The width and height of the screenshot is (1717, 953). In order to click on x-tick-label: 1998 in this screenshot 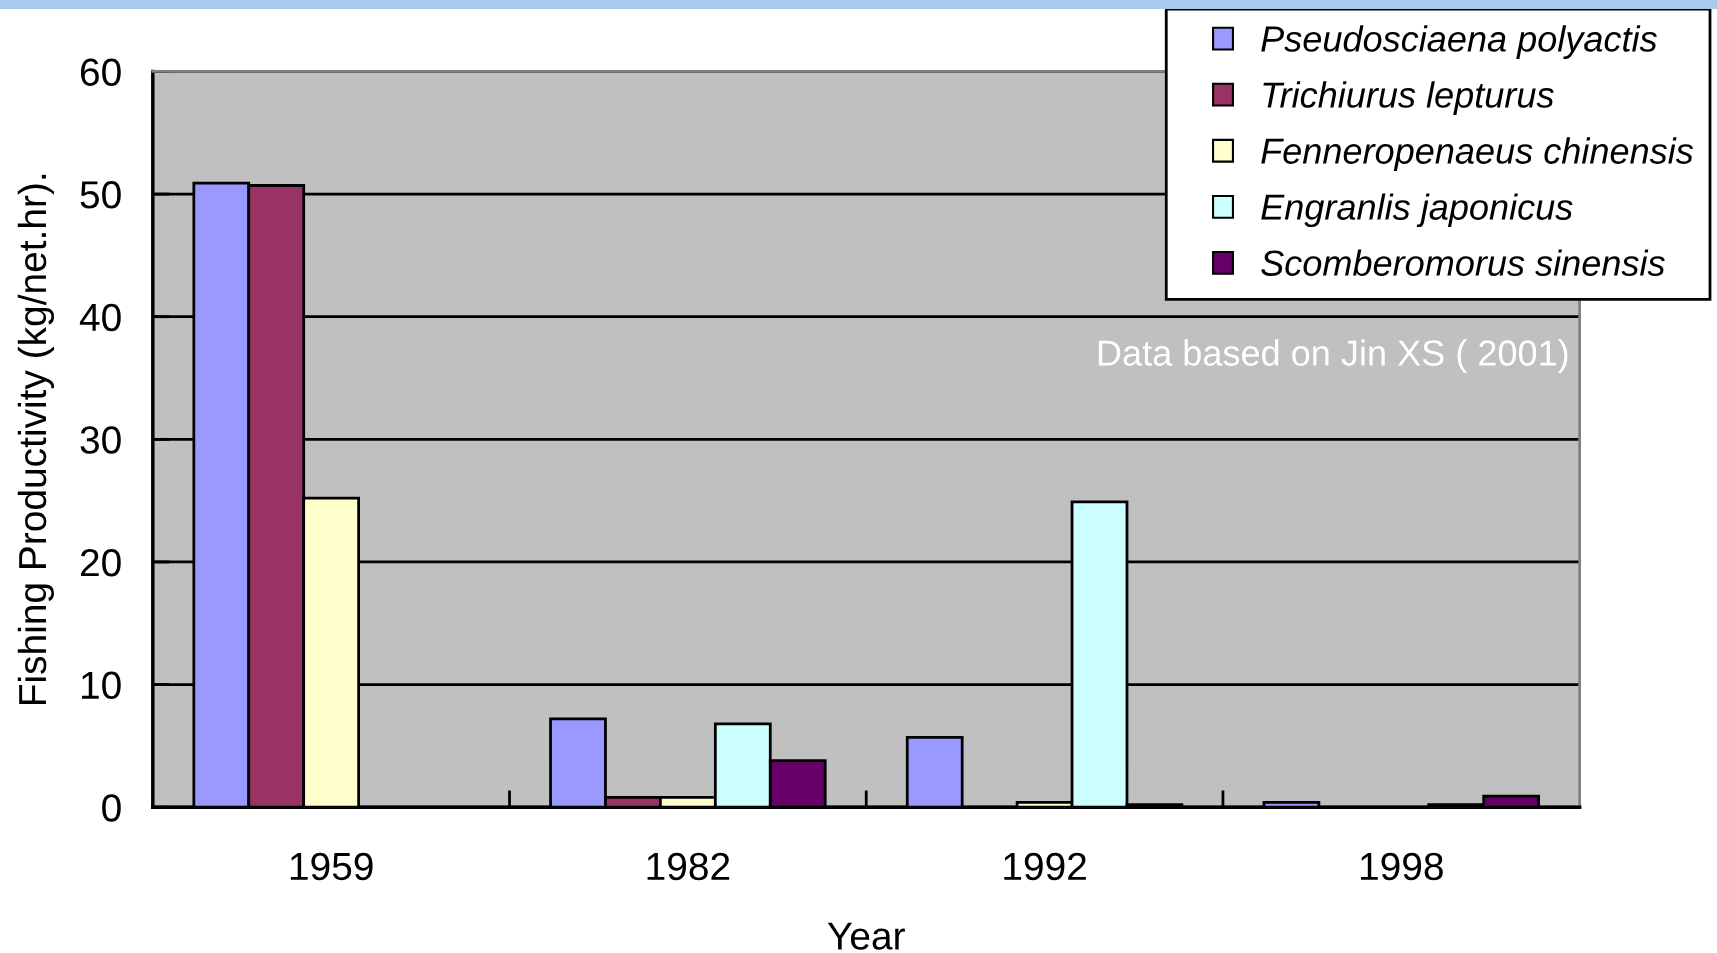, I will do `click(1402, 866)`.